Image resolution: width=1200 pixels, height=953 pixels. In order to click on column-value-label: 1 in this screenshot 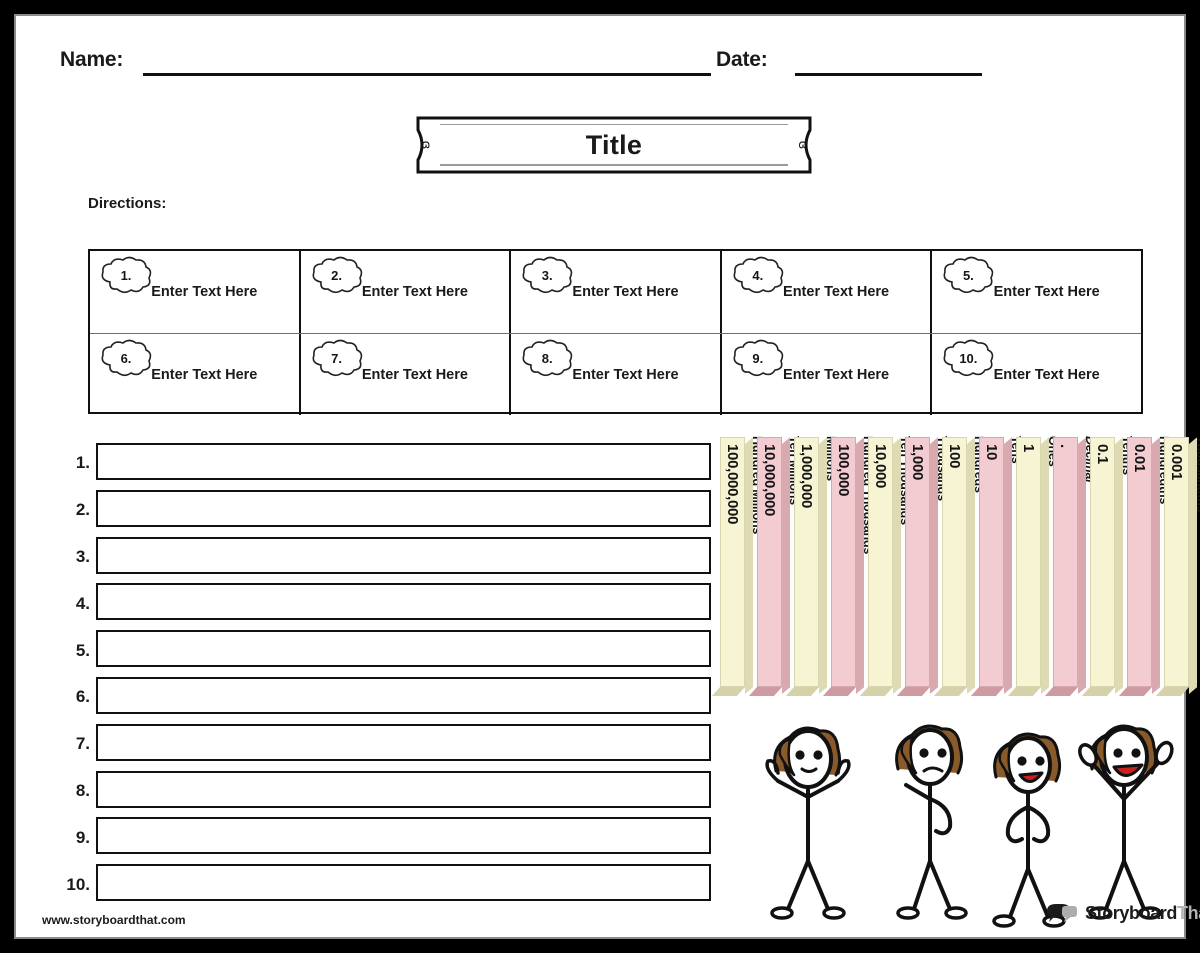, I will do `click(1028, 448)`.